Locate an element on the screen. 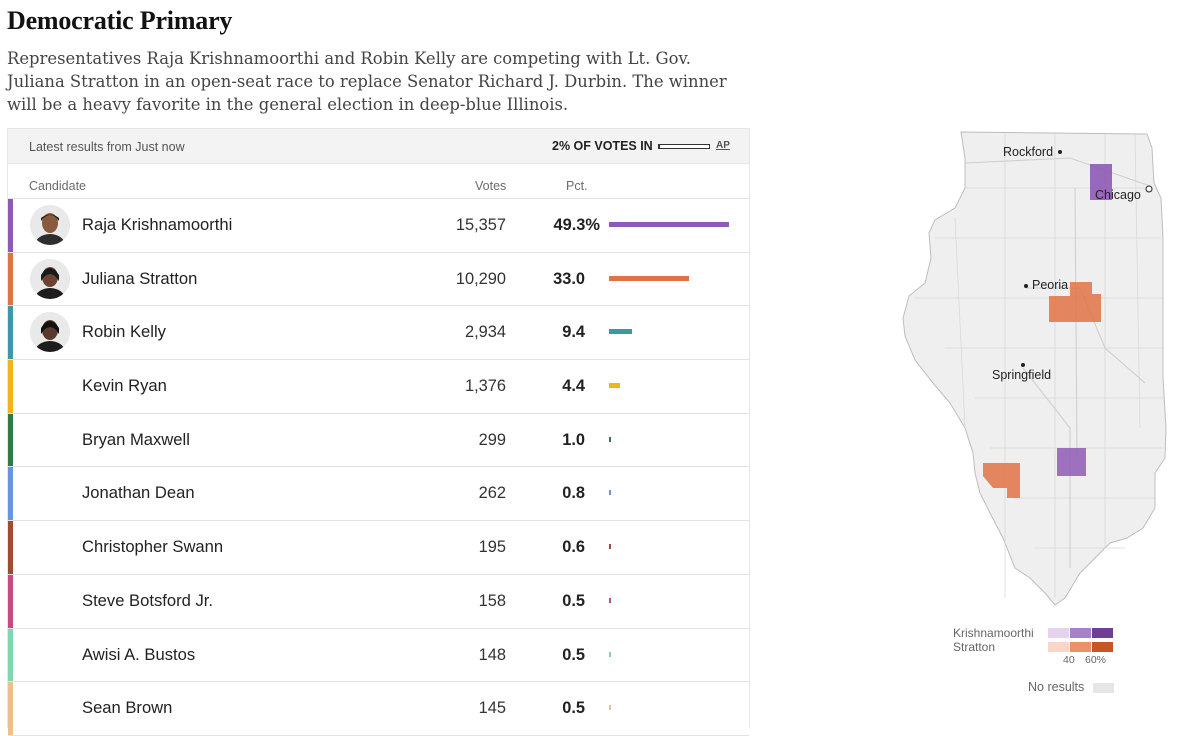  city-dot-chicago is located at coordinates (1149, 189).